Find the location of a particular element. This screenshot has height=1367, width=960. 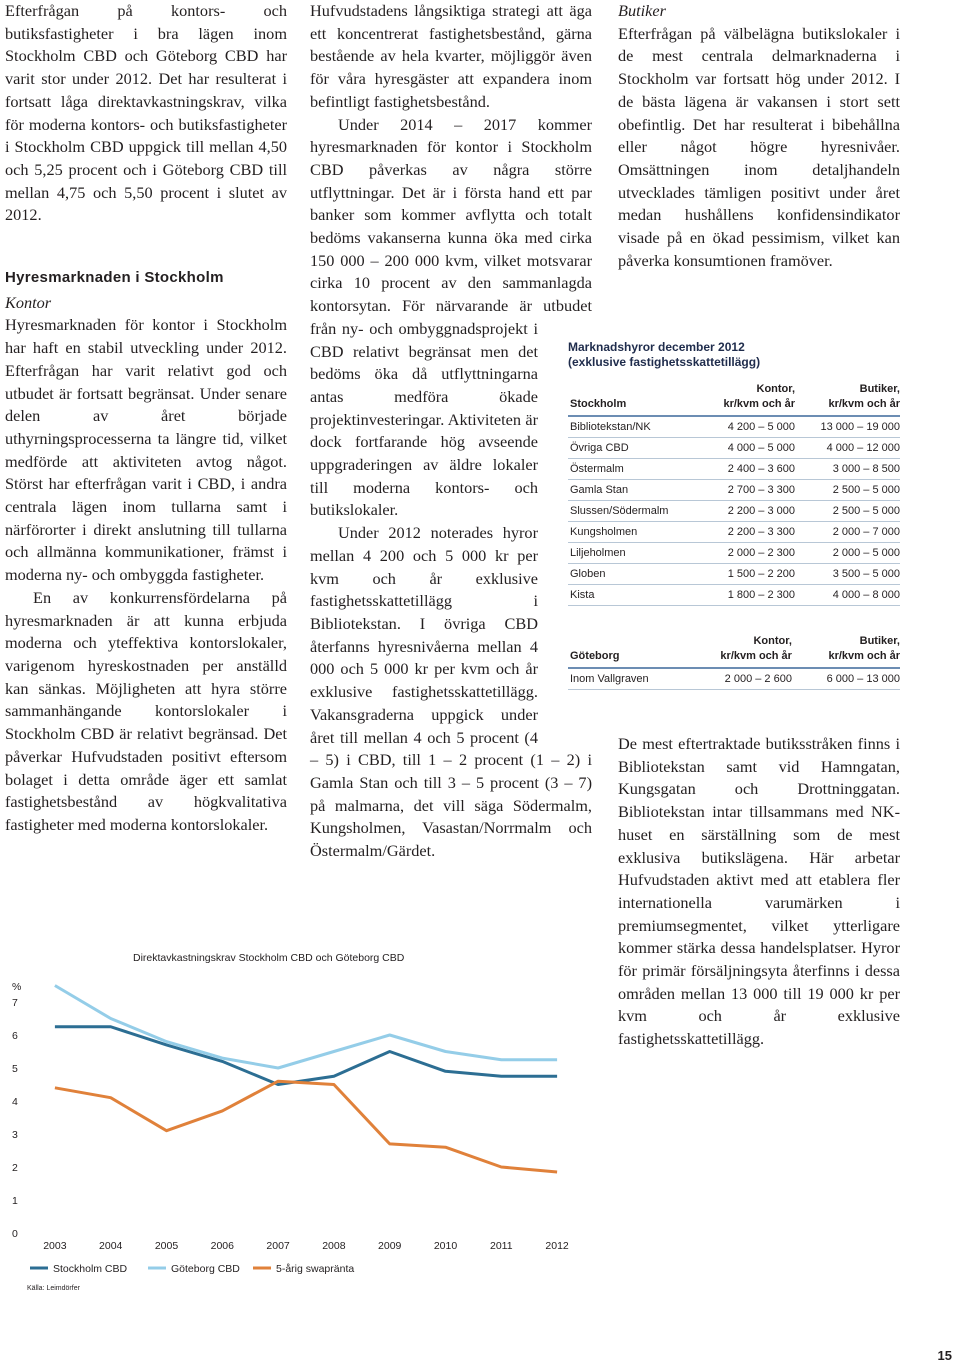

table-cell: Gamla Stan is located at coordinates (634, 490).